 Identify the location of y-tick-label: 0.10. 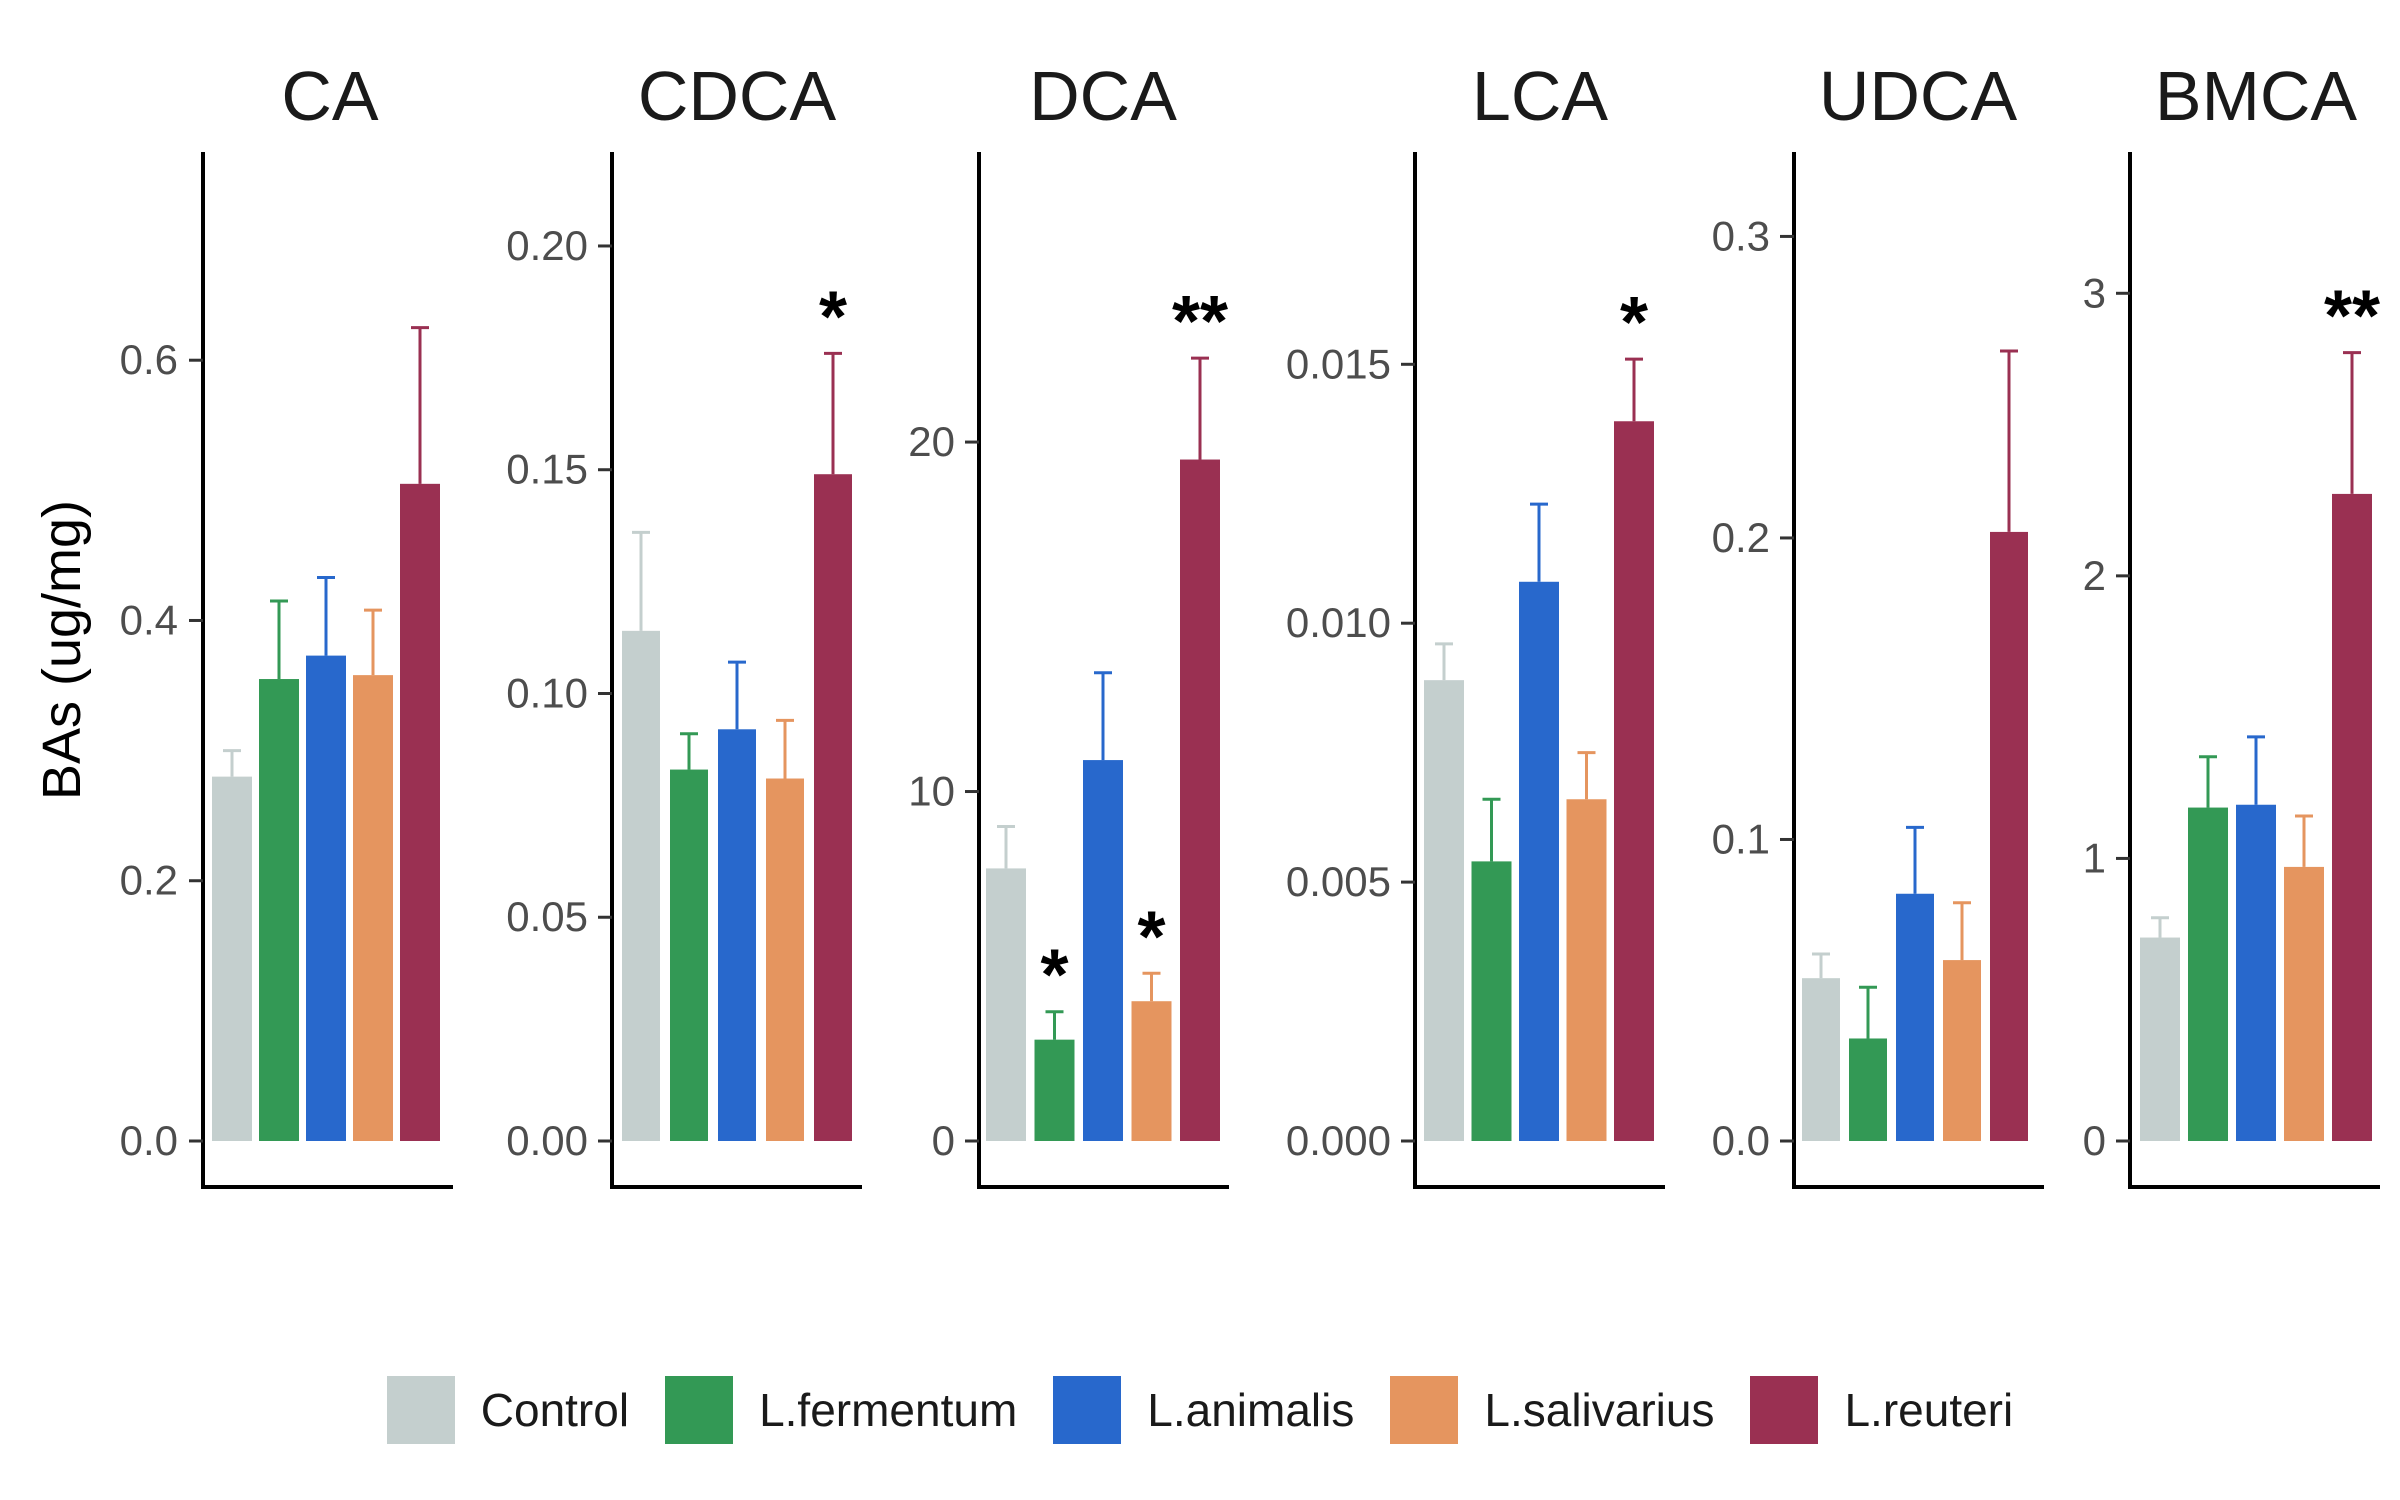
(547, 692).